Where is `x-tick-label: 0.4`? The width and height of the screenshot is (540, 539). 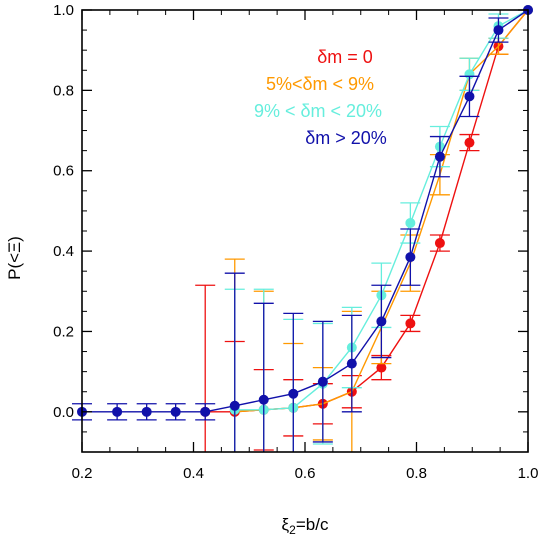 x-tick-label: 0.4 is located at coordinates (193, 473).